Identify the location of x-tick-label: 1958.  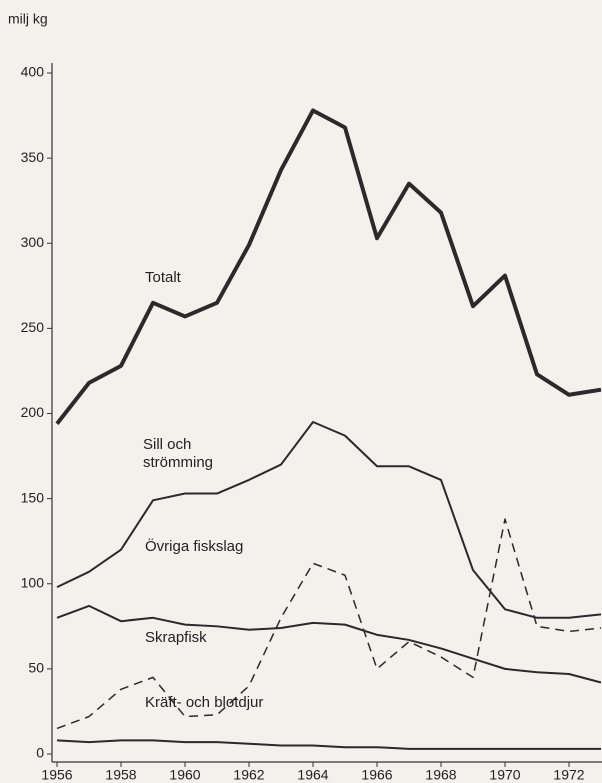
(120, 775).